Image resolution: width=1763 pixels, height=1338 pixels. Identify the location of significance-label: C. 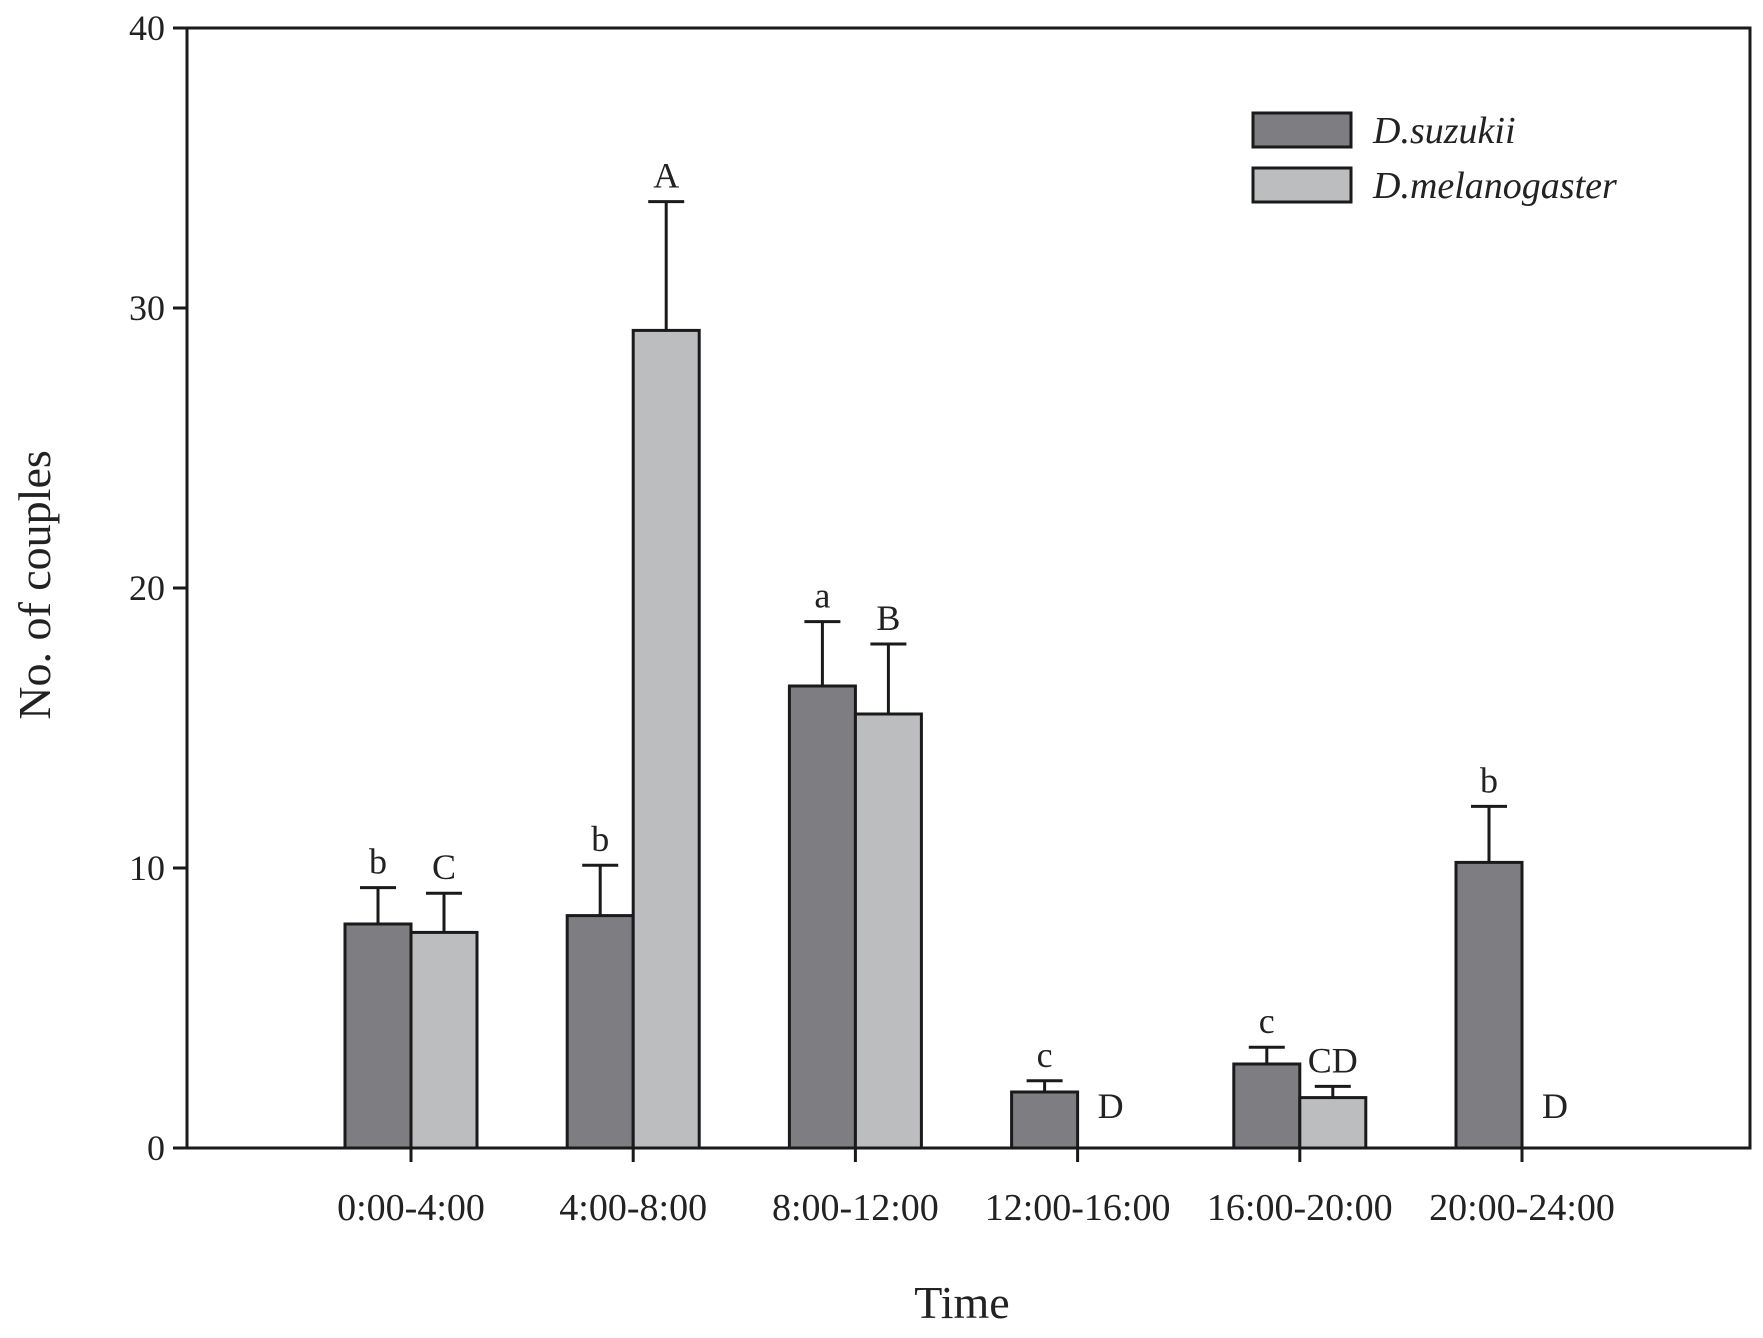
(444, 867).